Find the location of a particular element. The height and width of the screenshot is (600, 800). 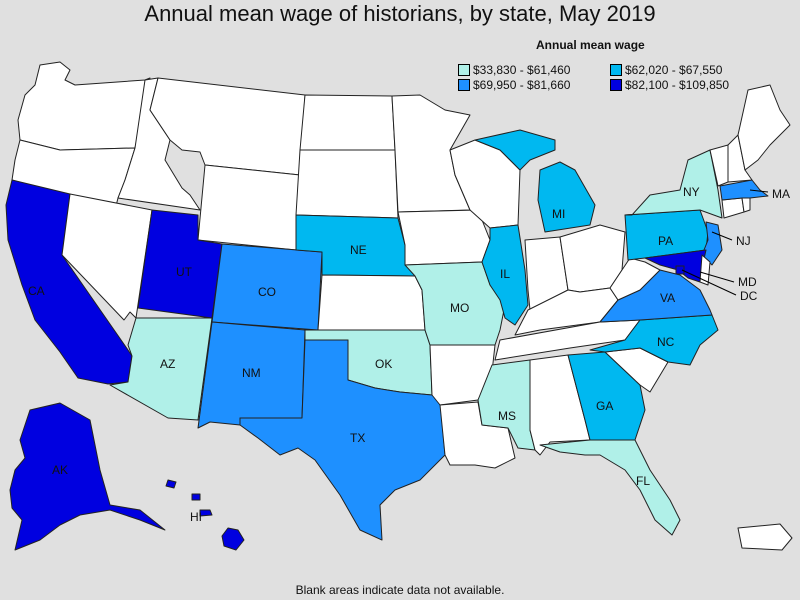

label-ga: GA is located at coordinates (604, 406).